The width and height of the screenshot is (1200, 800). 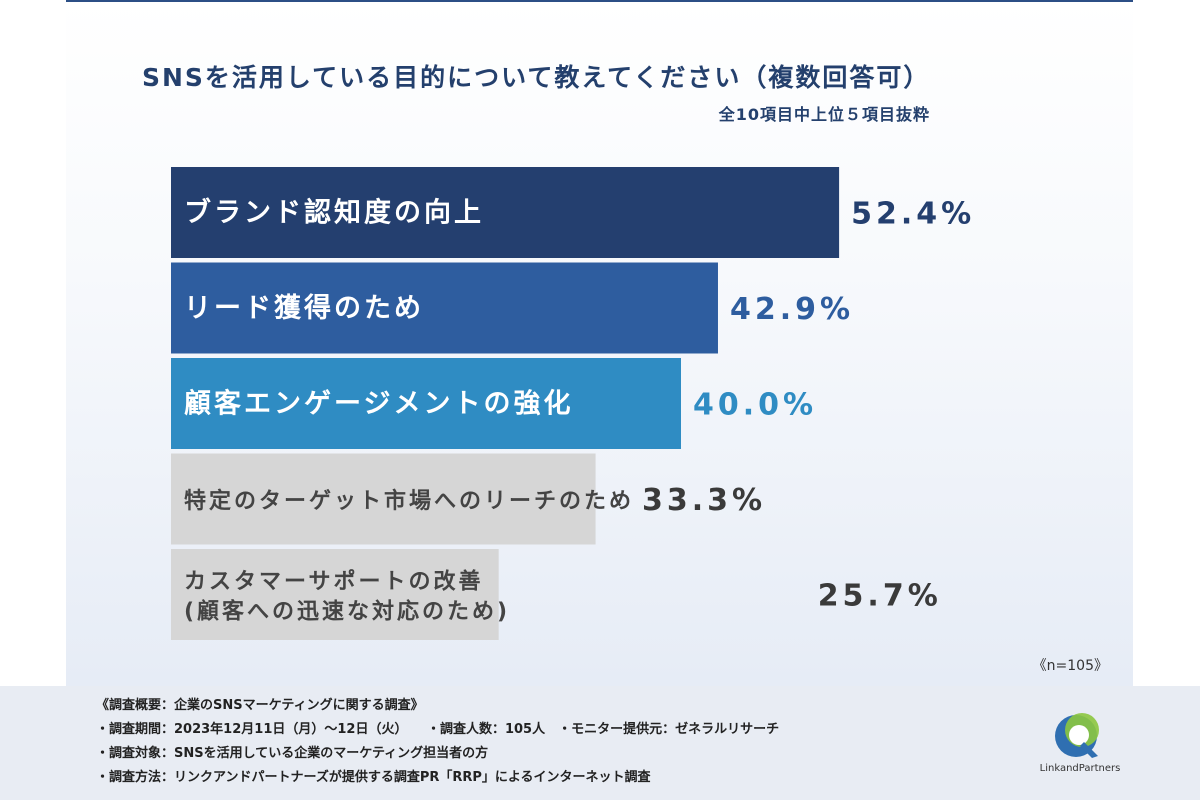 What do you see at coordinates (880, 596) in the screenshot?
I see `value-label-5: 25.7%` at bounding box center [880, 596].